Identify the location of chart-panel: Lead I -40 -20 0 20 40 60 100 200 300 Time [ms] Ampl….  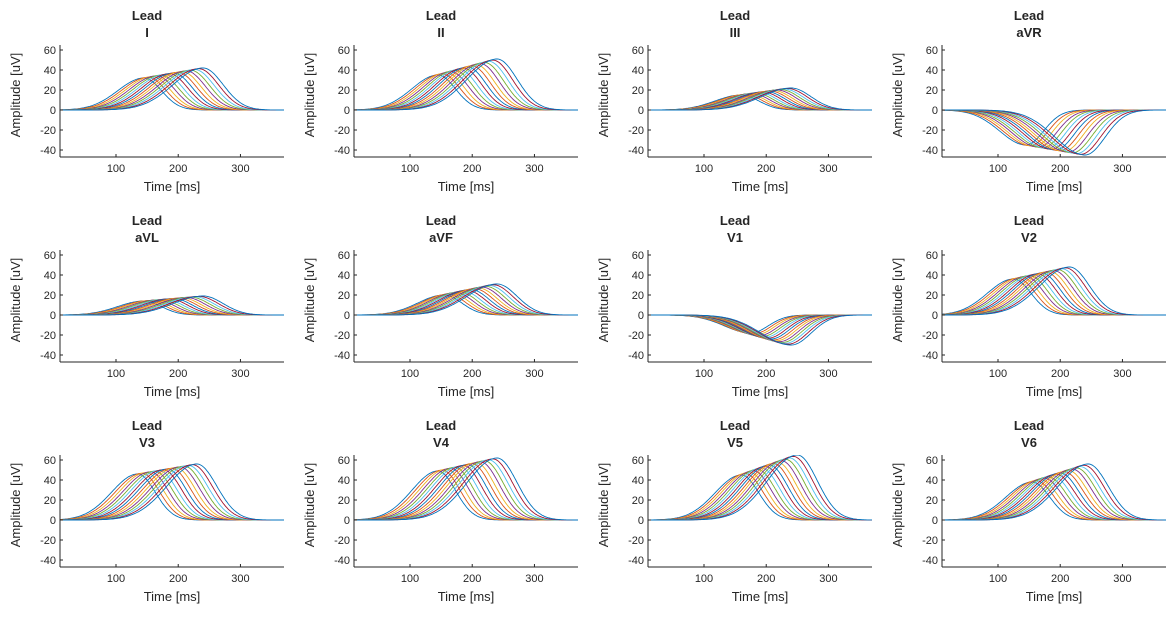
(147, 102).